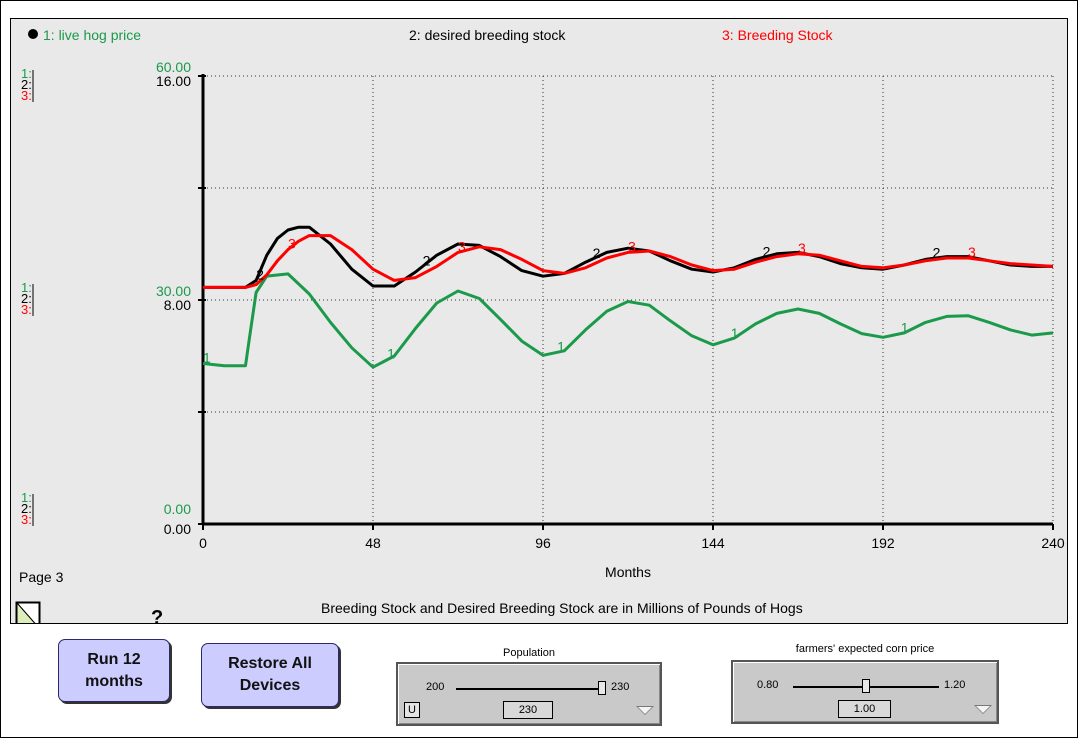  What do you see at coordinates (177, 509) in the screenshot?
I see `y-scale-1-label: 0.00` at bounding box center [177, 509].